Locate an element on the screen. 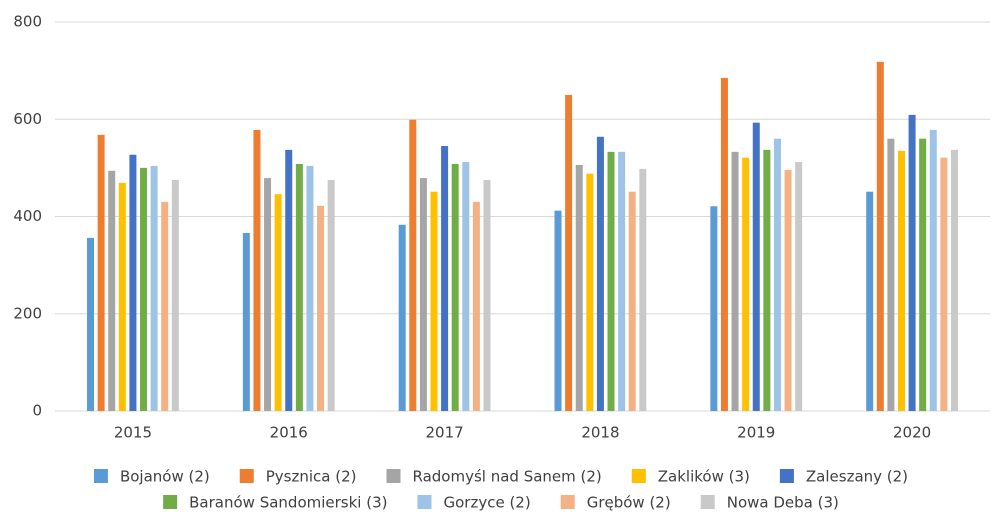  y-tick-label: 400 is located at coordinates (27, 216).